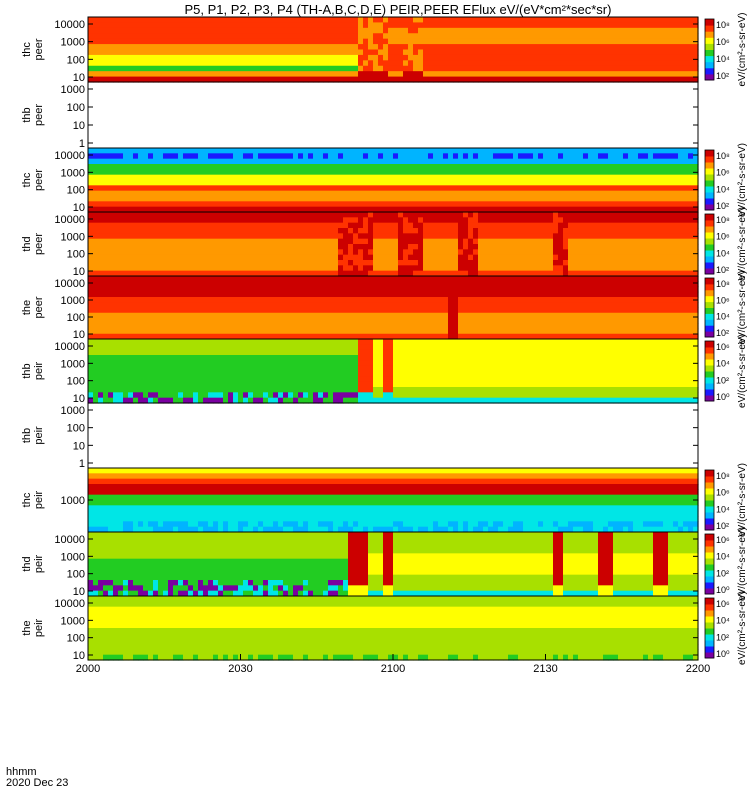 The height and width of the screenshot is (800, 750). What do you see at coordinates (709, 195) in the screenshot?
I see `colorbar-swatch` at bounding box center [709, 195].